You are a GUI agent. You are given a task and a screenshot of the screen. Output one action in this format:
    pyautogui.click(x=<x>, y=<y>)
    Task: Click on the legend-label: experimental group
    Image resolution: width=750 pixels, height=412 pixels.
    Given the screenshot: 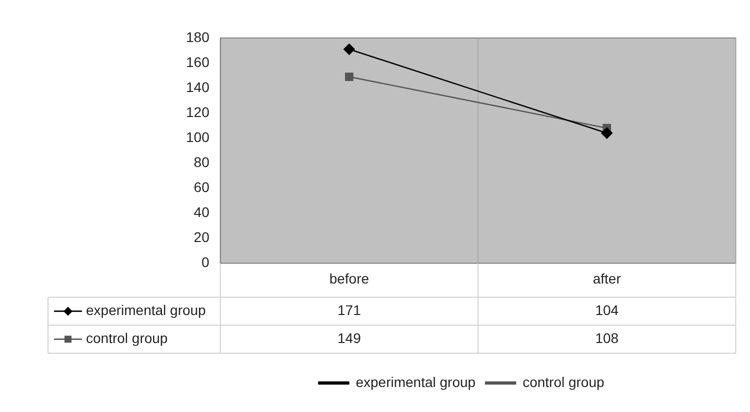 What is the action you would take?
    pyautogui.click(x=146, y=310)
    